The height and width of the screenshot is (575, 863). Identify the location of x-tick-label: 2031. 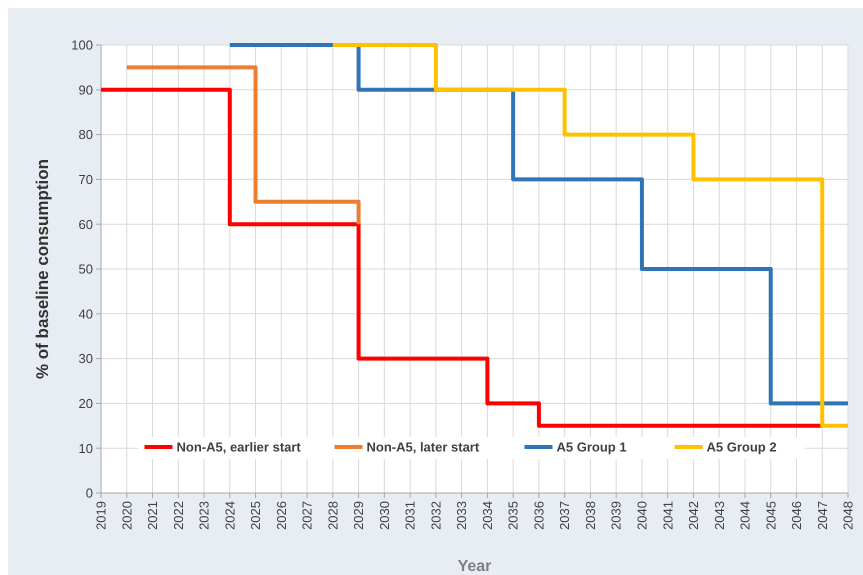
(410, 515).